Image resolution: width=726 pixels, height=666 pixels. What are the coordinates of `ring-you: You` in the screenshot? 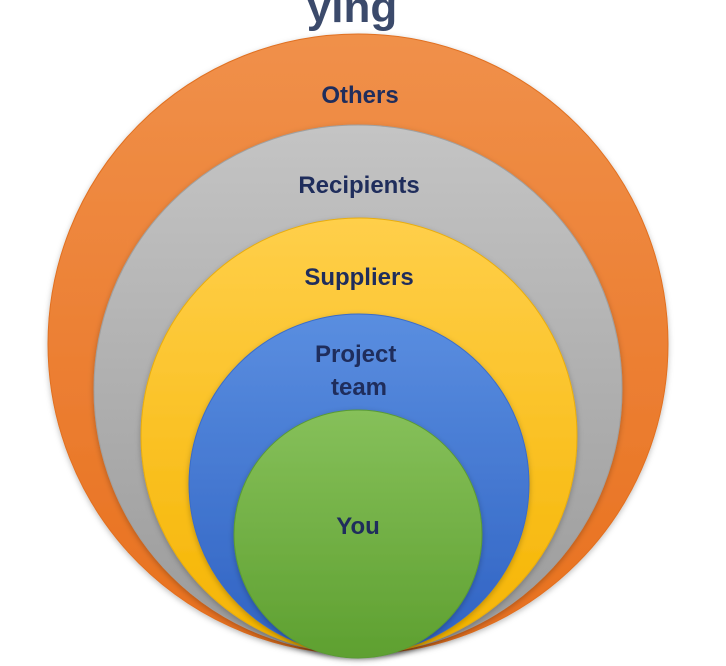 It's located at (358, 534).